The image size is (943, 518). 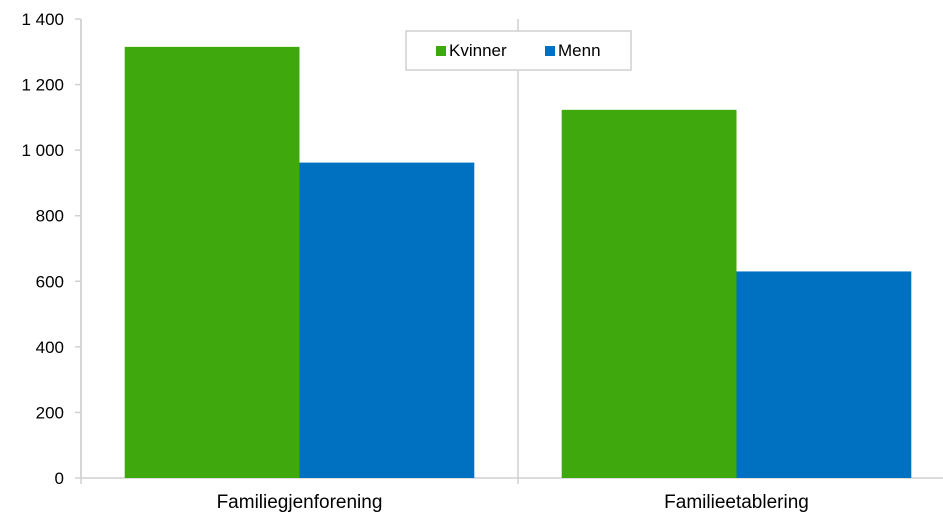 I want to click on legend-swatch-kvinner, so click(x=441, y=51).